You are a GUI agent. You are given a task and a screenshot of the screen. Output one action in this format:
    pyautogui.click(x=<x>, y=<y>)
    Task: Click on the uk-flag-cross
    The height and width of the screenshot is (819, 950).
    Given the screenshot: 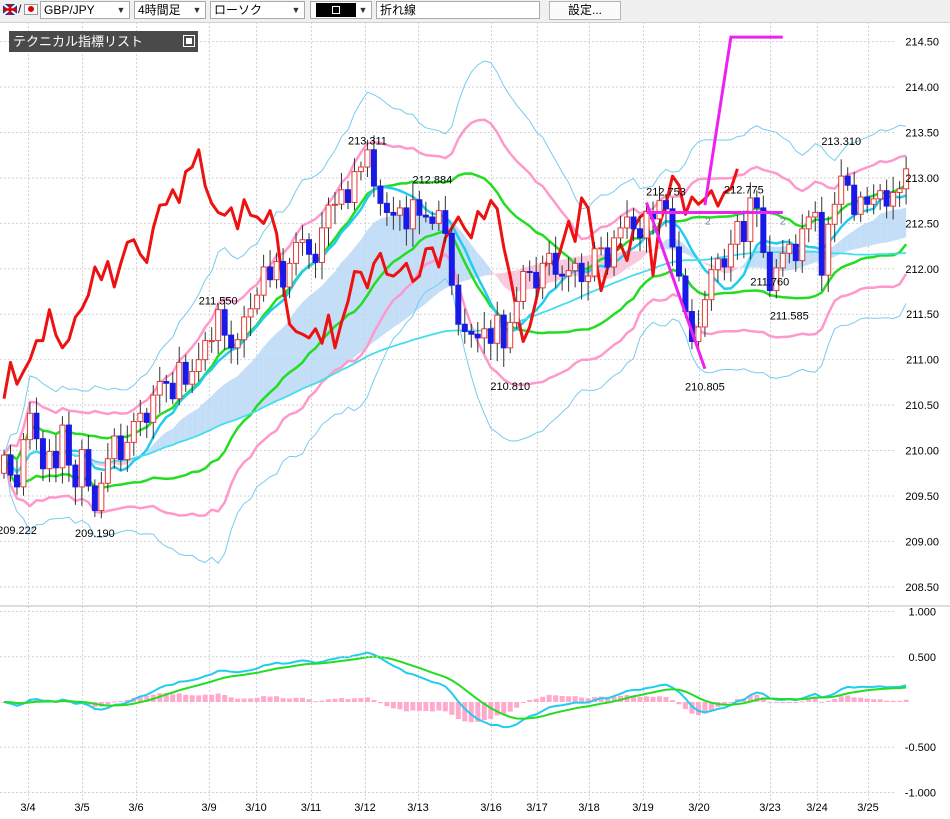 What is the action you would take?
    pyautogui.click(x=10, y=9)
    